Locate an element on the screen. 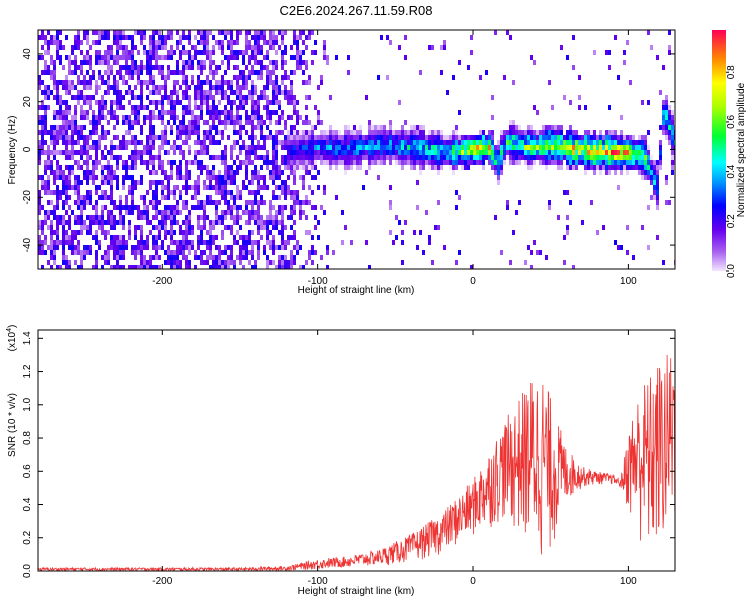  x-tick-label: -100 is located at coordinates (318, 281).